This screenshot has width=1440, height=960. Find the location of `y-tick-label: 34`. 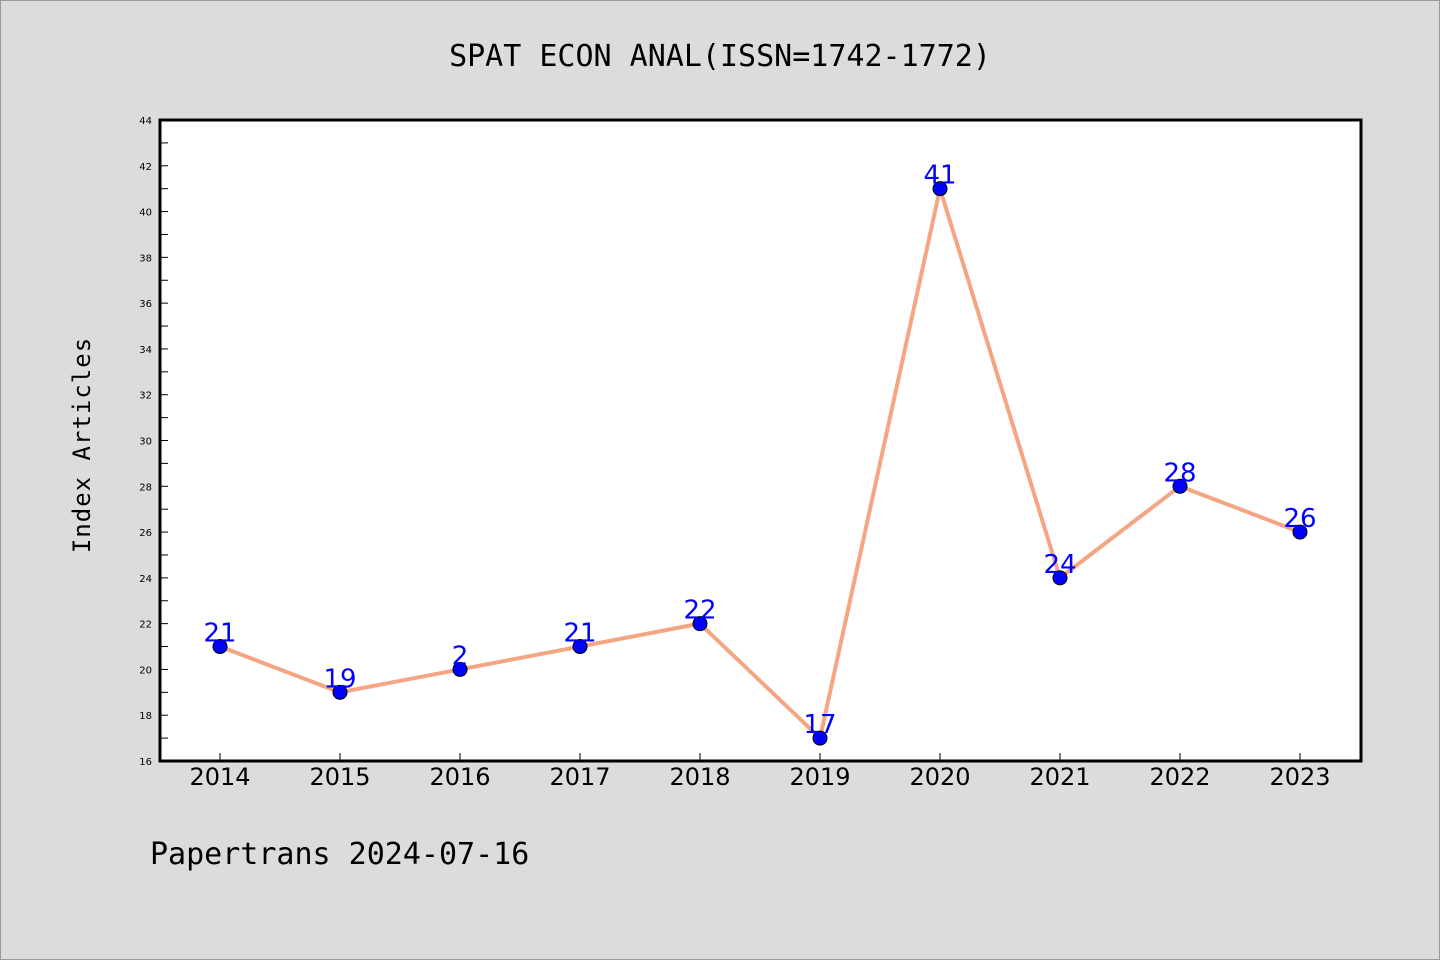

y-tick-label: 34 is located at coordinates (145, 350).